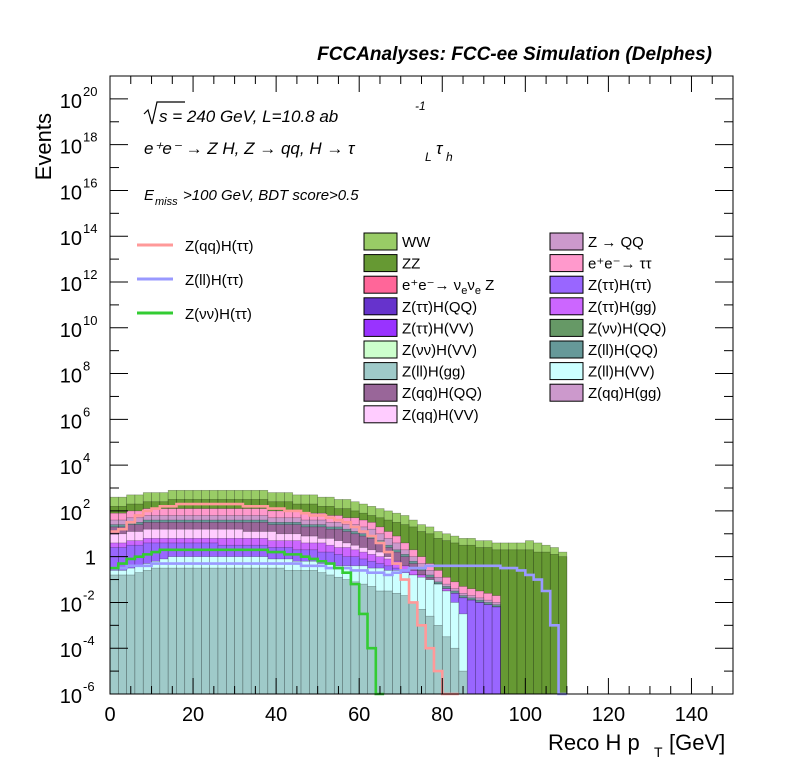 The height and width of the screenshot is (777, 796). What do you see at coordinates (248, 116) in the screenshot?
I see `sqrt-s-text: s = 240 GeV, L=10.8 ab` at bounding box center [248, 116].